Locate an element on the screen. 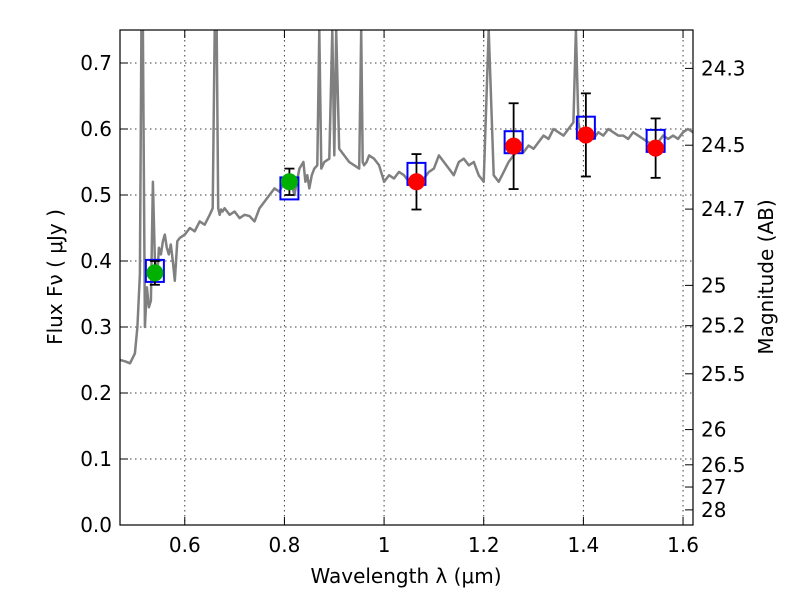 This screenshot has width=800, height=604. x-tick-label: 1 is located at coordinates (384, 545).